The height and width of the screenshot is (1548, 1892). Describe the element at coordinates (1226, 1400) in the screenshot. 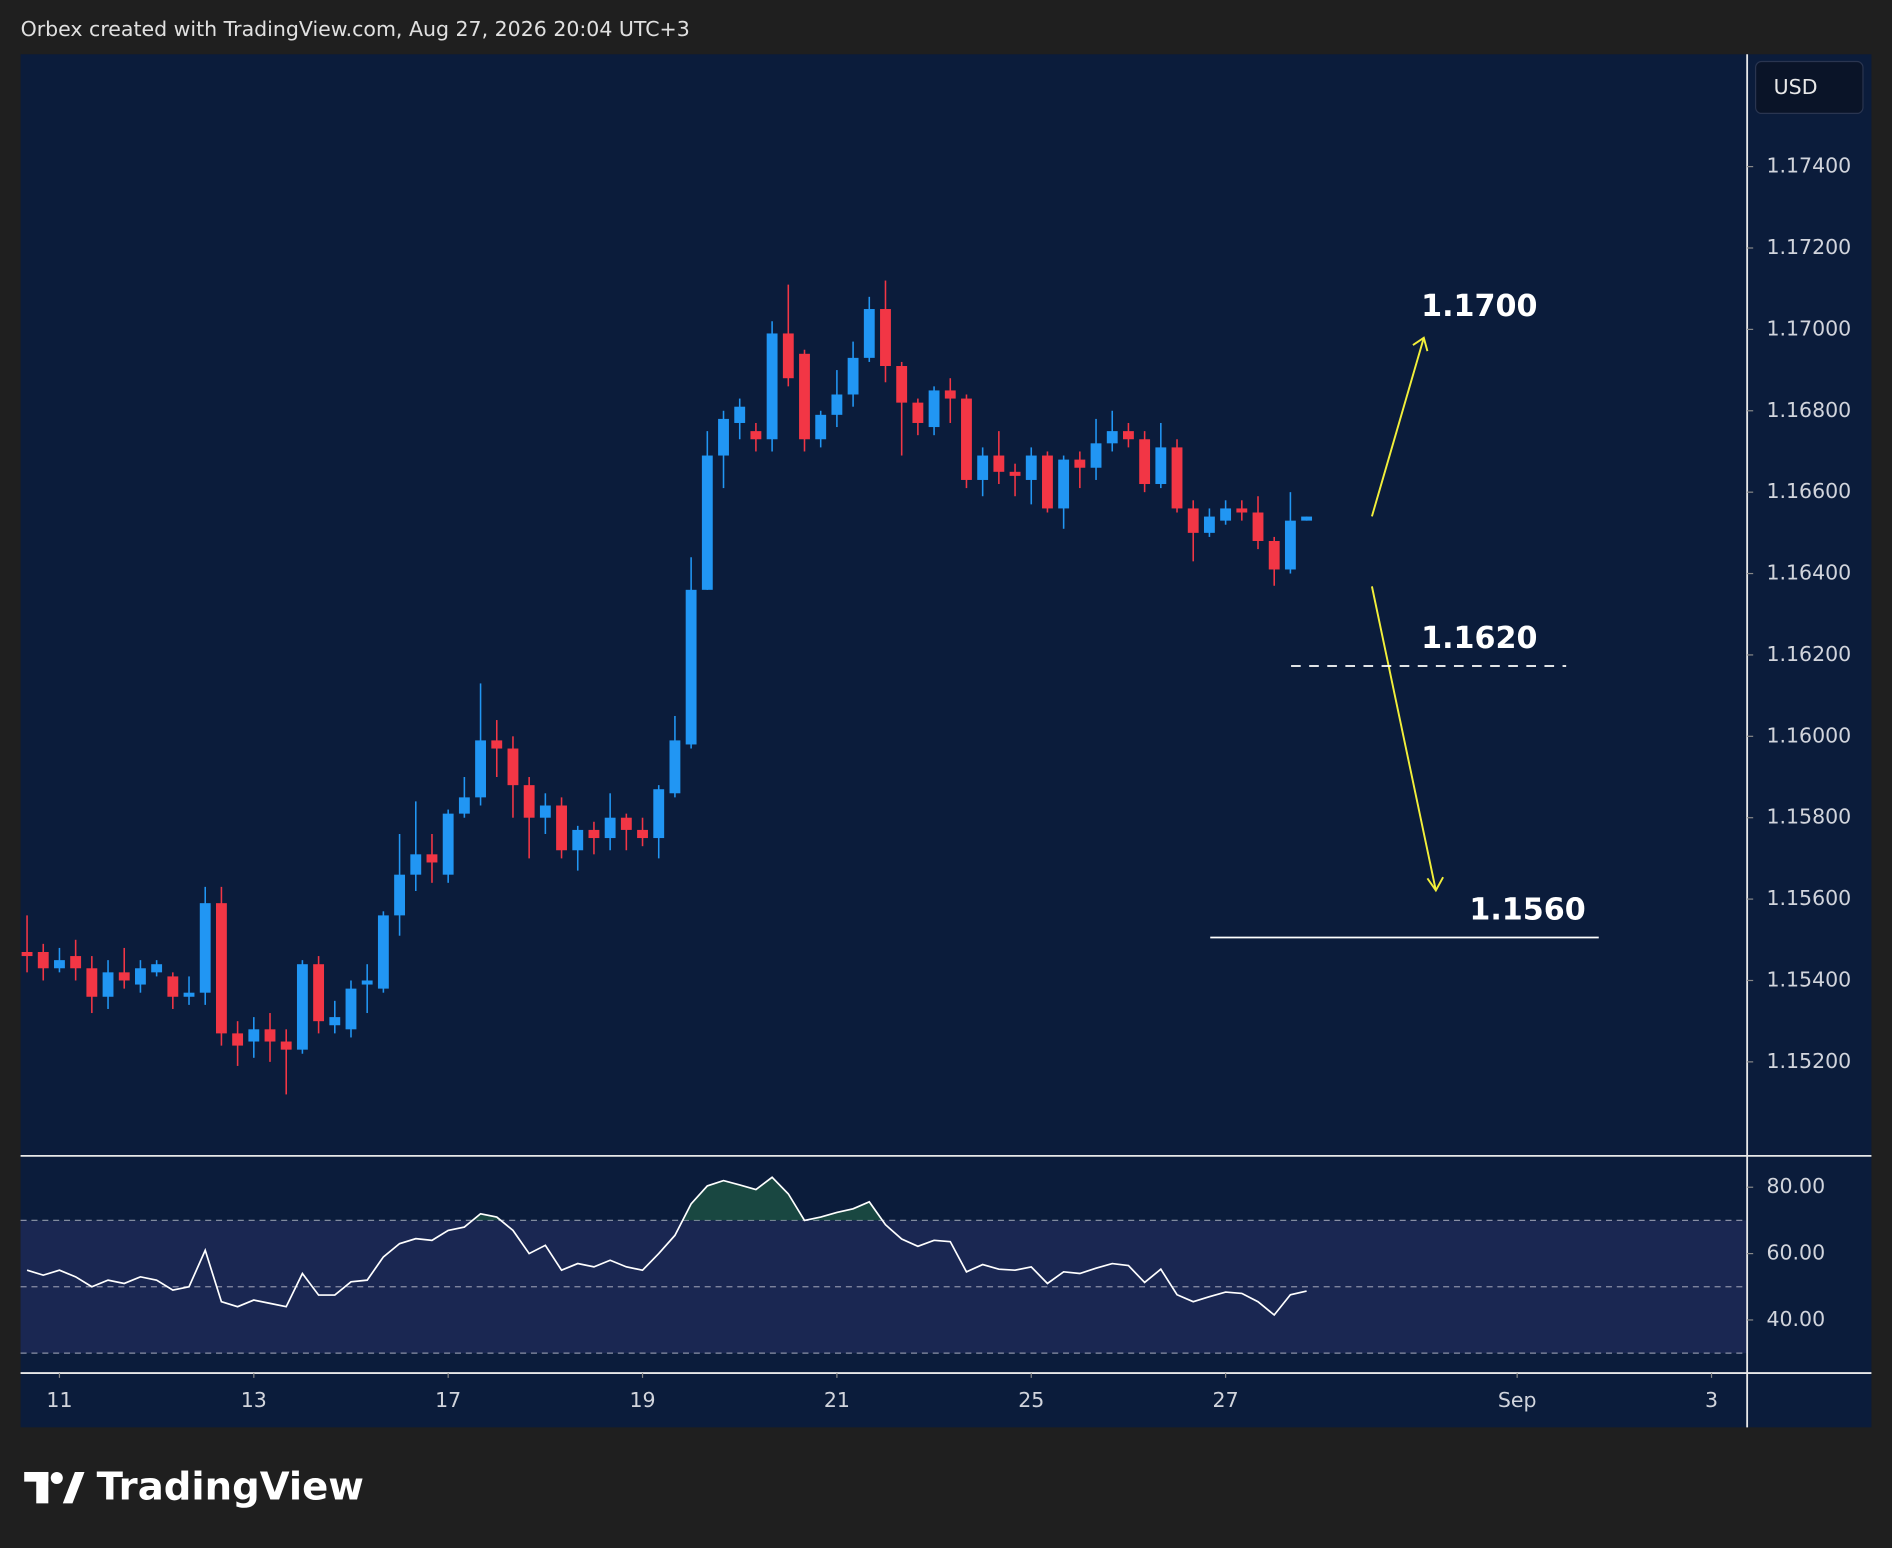

I see `x-tick-label: 27` at that location.